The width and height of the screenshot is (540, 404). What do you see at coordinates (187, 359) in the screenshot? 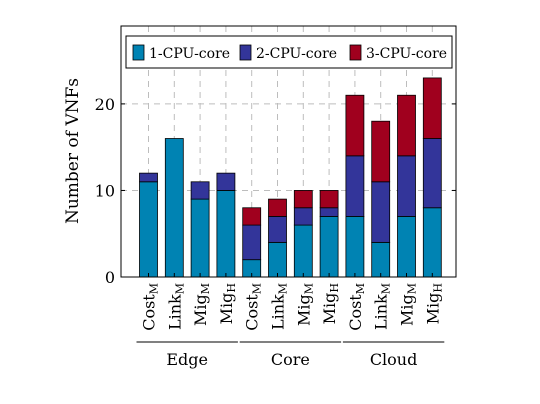
I see `group-label: Edge` at bounding box center [187, 359].